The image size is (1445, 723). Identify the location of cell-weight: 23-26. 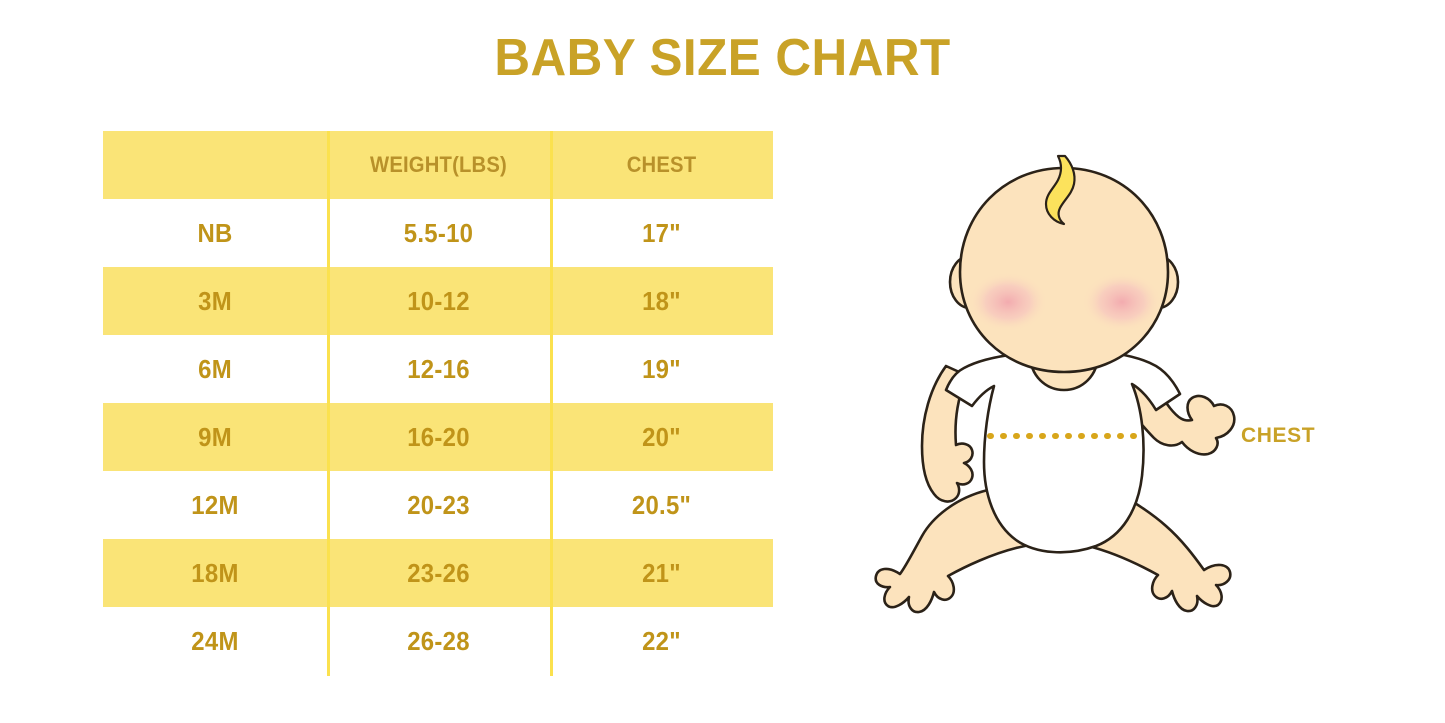
(438, 572).